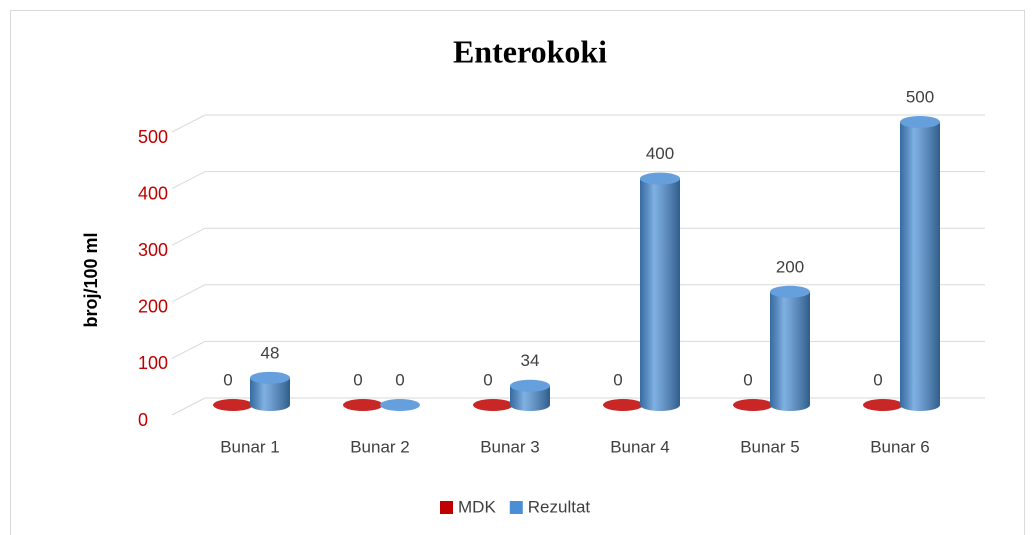 The image size is (1035, 535). What do you see at coordinates (153, 137) in the screenshot?
I see `y-tick-label: 500` at bounding box center [153, 137].